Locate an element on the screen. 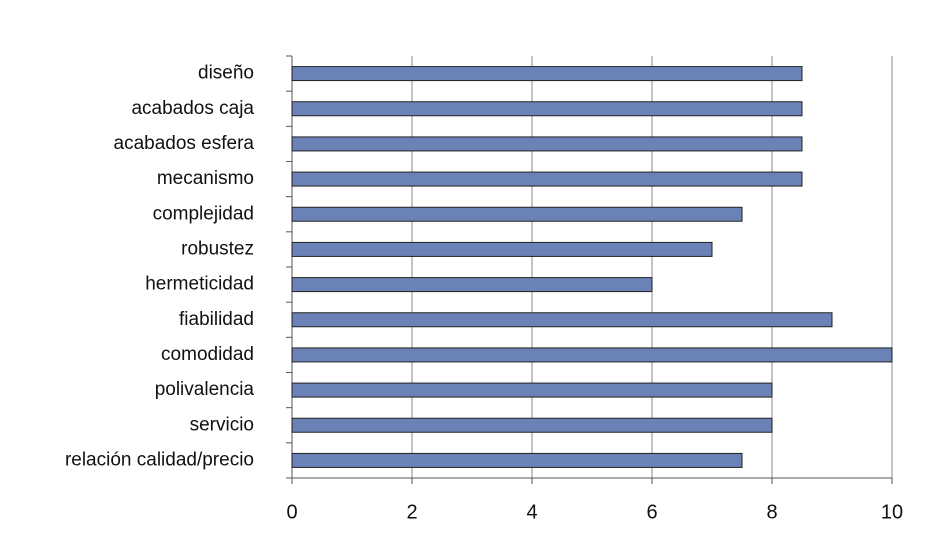 The height and width of the screenshot is (551, 943). y-tick-label: servicio is located at coordinates (222, 424).